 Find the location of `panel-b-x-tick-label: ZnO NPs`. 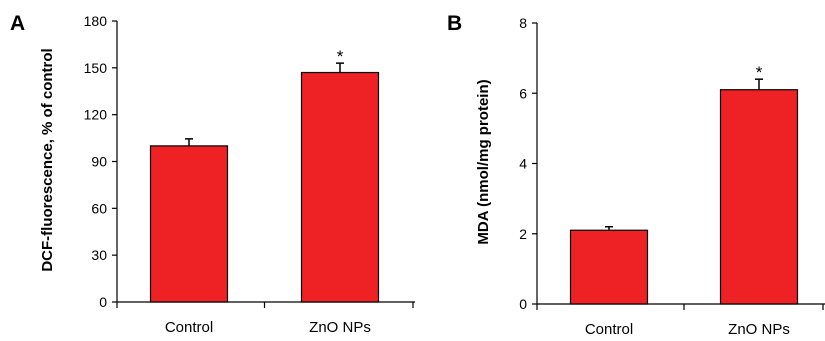

panel-b-x-tick-label: ZnO NPs is located at coordinates (759, 329).